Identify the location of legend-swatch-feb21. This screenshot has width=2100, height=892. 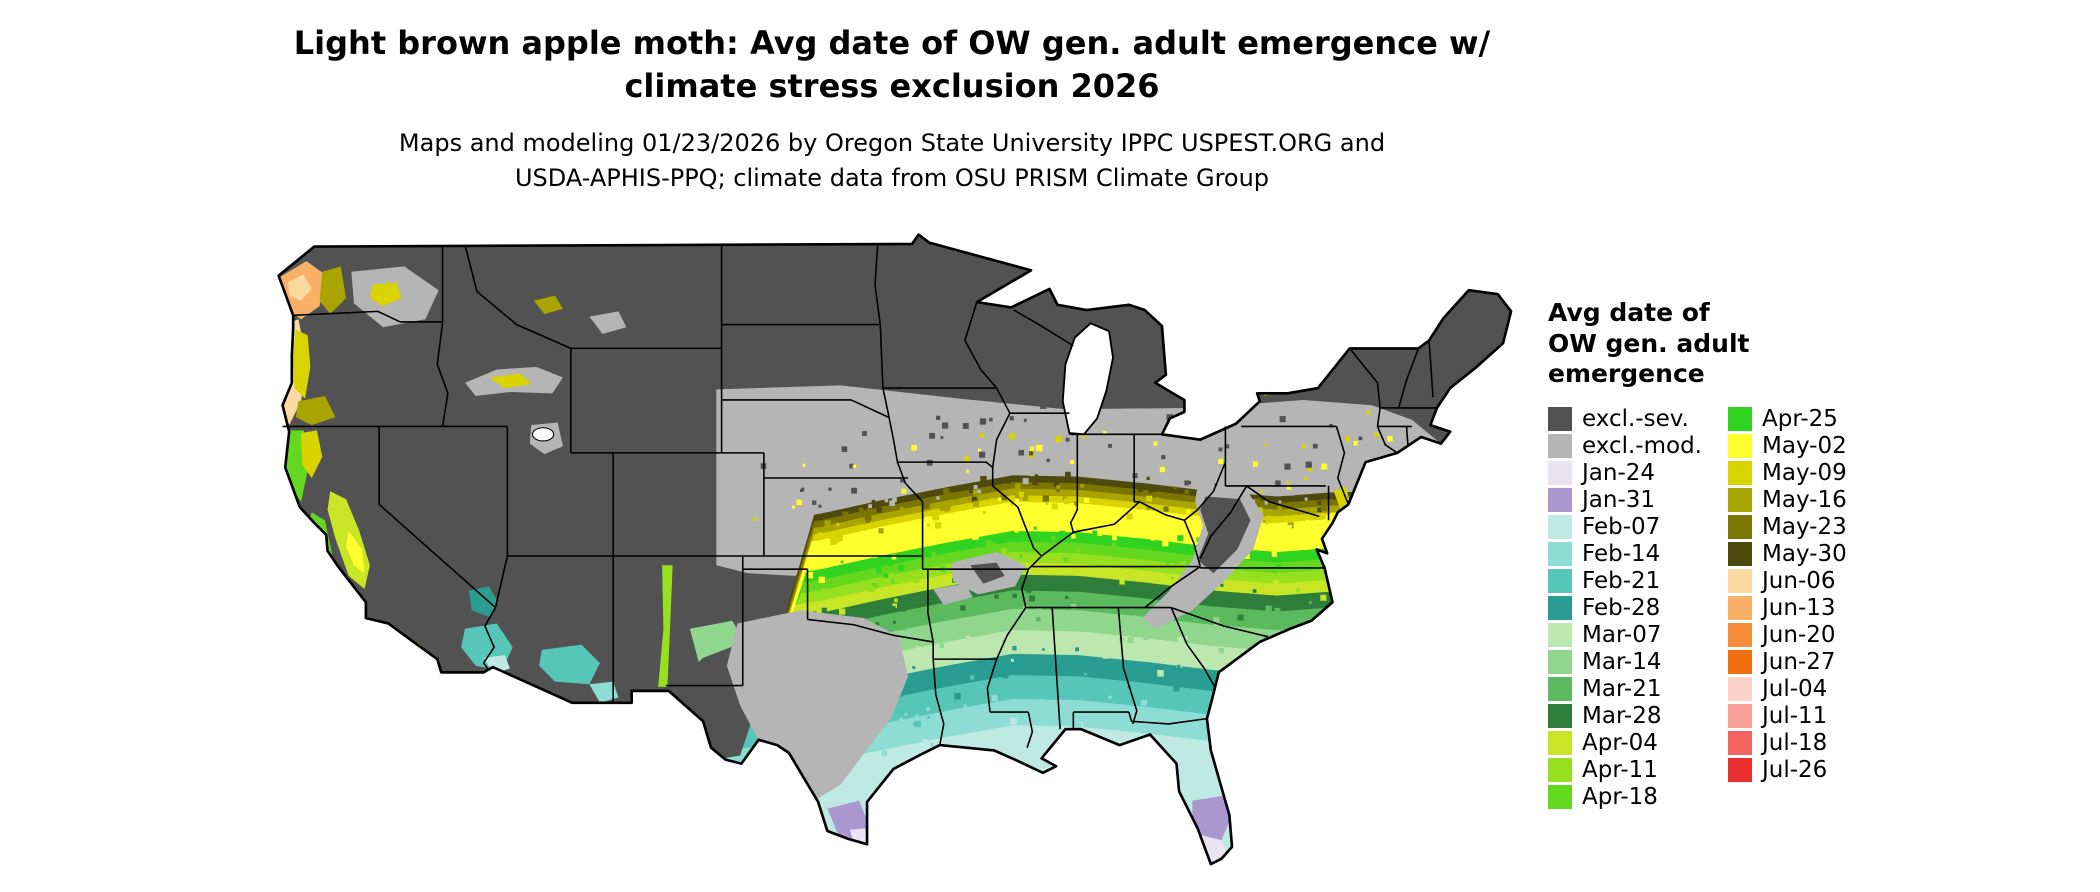
(1560, 581).